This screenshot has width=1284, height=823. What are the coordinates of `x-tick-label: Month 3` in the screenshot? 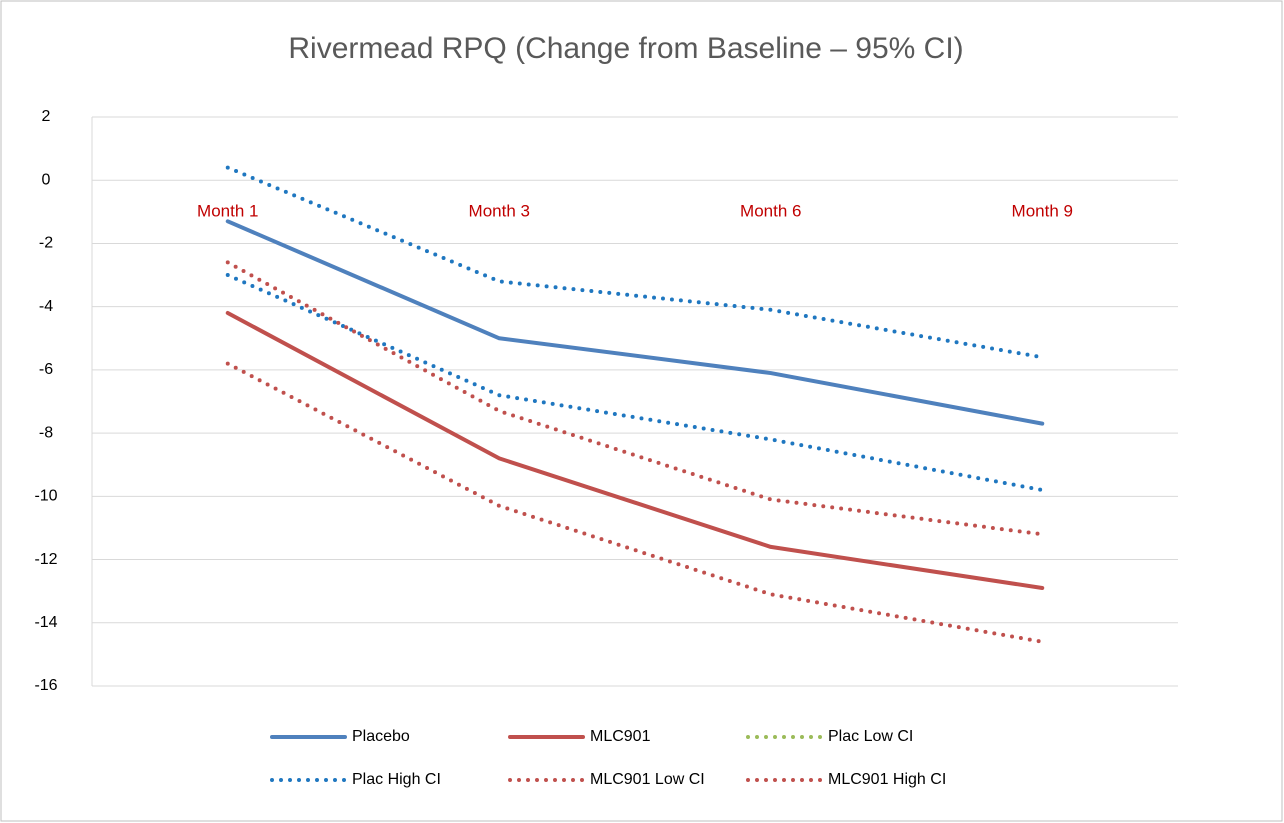 It's located at (499, 211).